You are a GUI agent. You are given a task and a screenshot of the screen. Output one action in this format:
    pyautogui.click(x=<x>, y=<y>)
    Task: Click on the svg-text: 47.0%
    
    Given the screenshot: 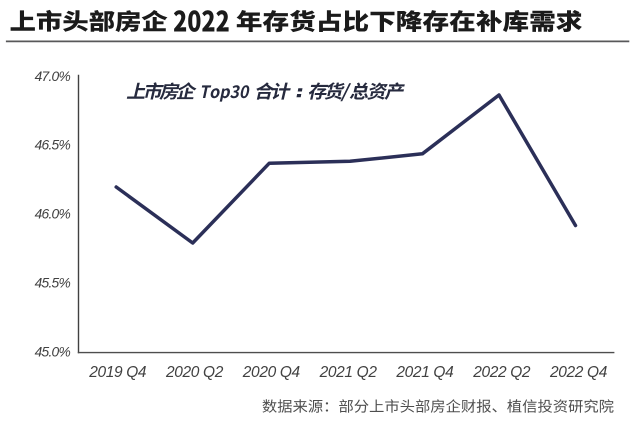 What is the action you would take?
    pyautogui.click(x=53, y=76)
    